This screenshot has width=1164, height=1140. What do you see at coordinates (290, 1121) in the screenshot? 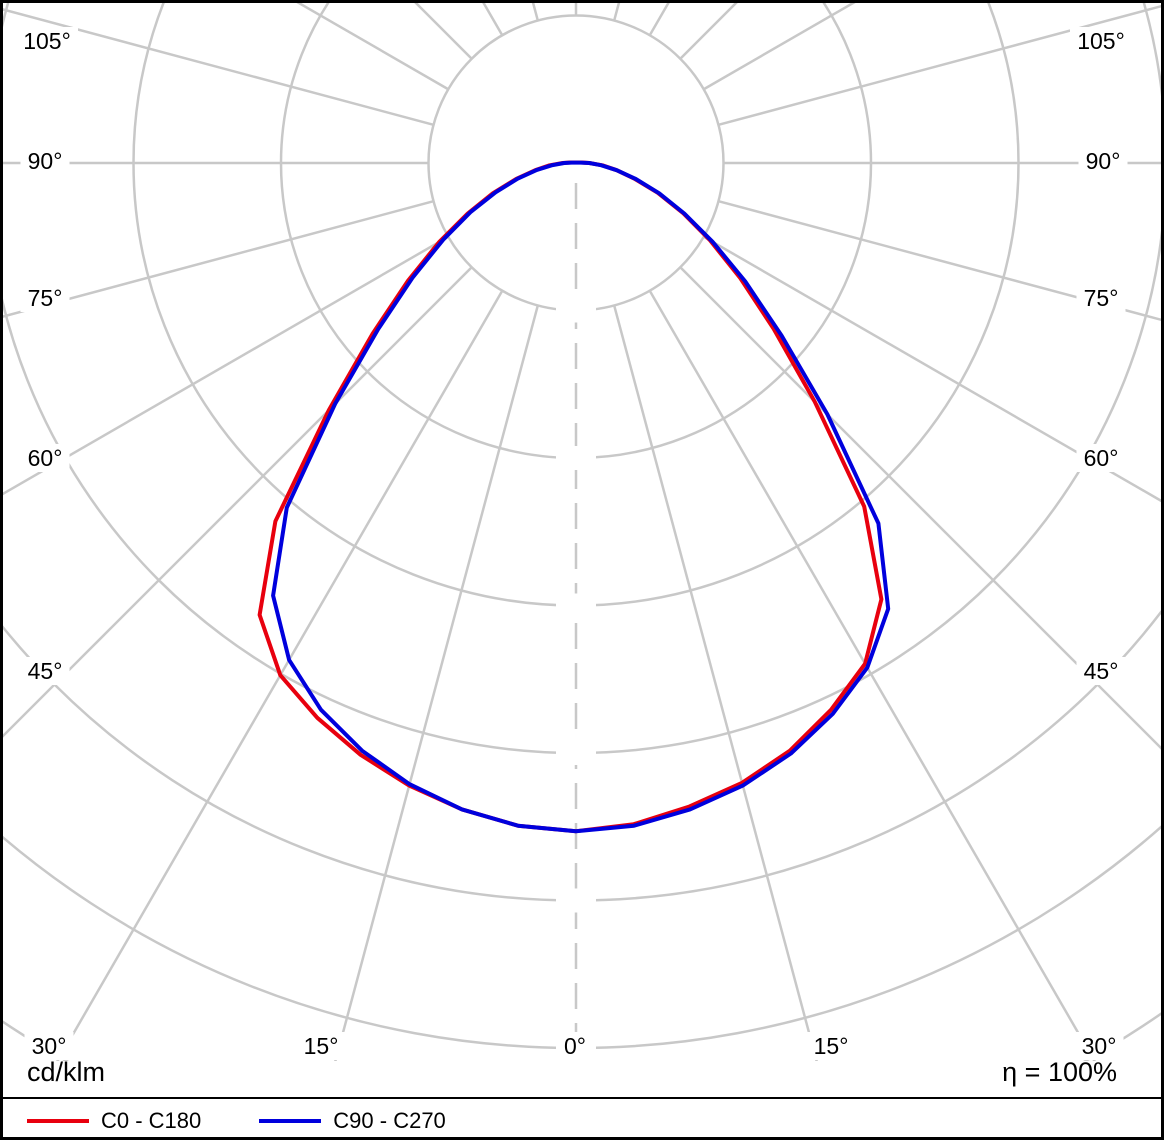
I see `legend-line-c90-c270` at bounding box center [290, 1121].